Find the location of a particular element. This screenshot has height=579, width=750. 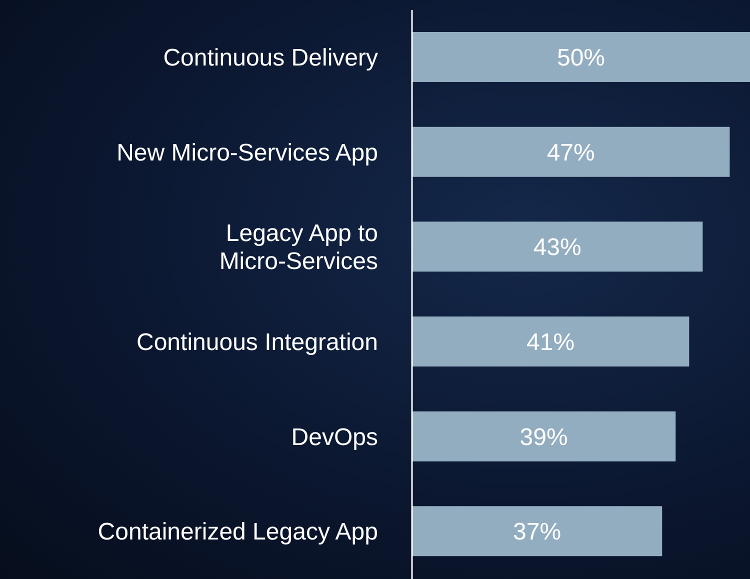

data-label: 43% is located at coordinates (557, 248).